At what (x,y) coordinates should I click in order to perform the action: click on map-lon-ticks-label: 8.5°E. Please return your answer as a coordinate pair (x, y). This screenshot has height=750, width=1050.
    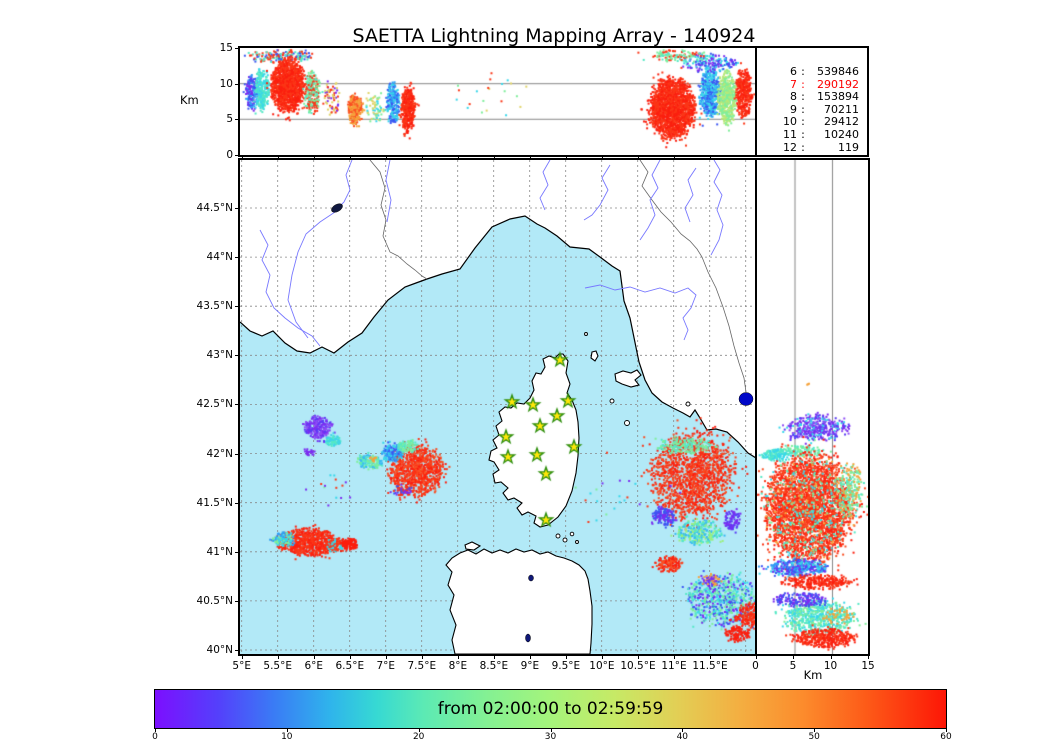
    Looking at the image, I should click on (494, 666).